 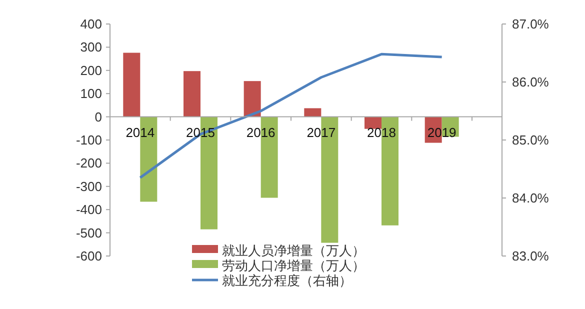 What do you see at coordinates (91, 94) in the screenshot?
I see `y-tick-label: 100` at bounding box center [91, 94].